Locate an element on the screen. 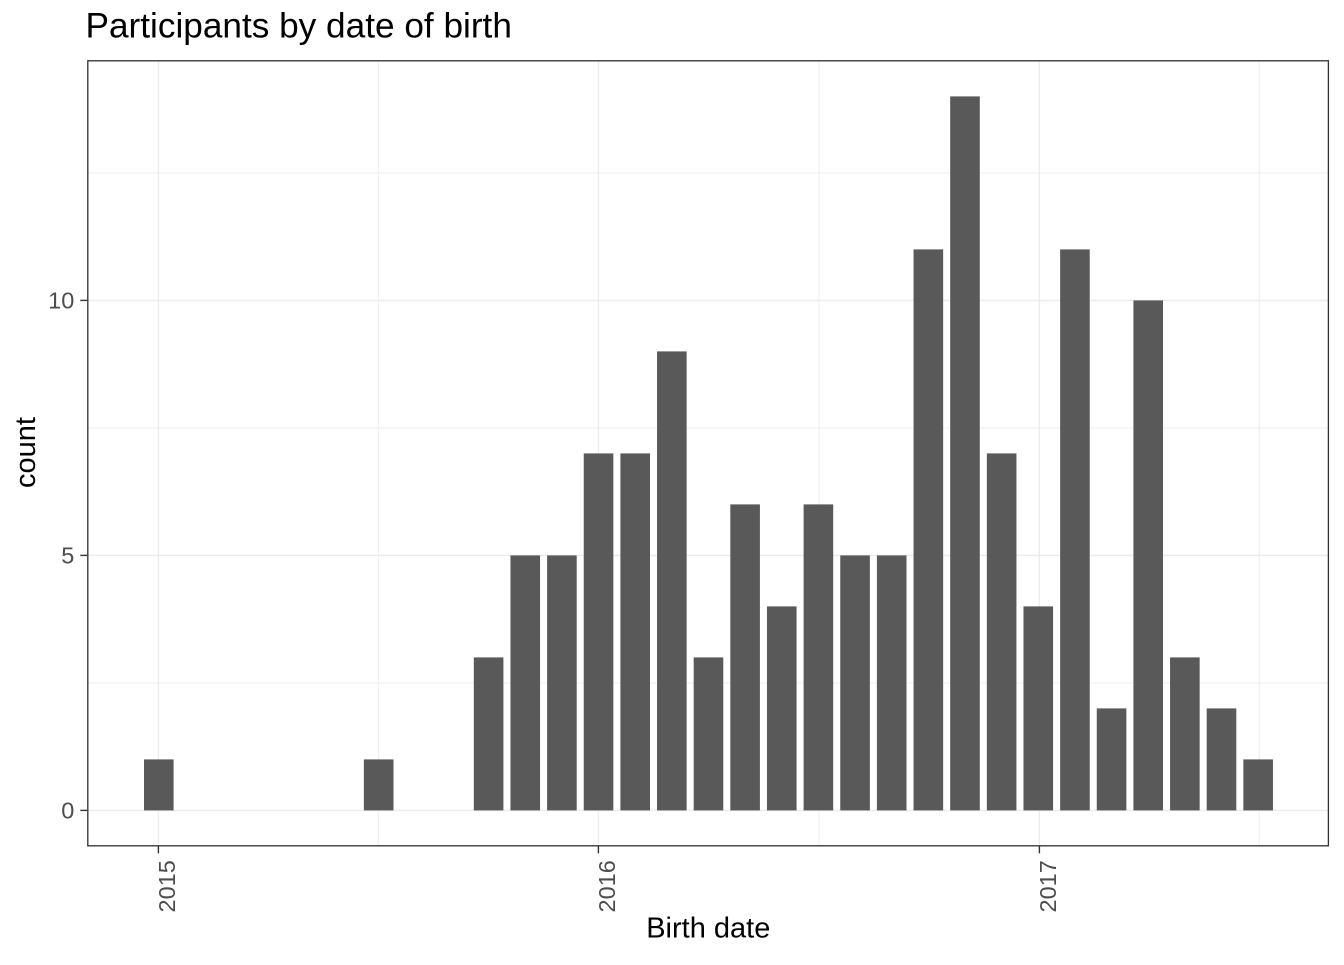  svg-text: 2015 is located at coordinates (167, 886).